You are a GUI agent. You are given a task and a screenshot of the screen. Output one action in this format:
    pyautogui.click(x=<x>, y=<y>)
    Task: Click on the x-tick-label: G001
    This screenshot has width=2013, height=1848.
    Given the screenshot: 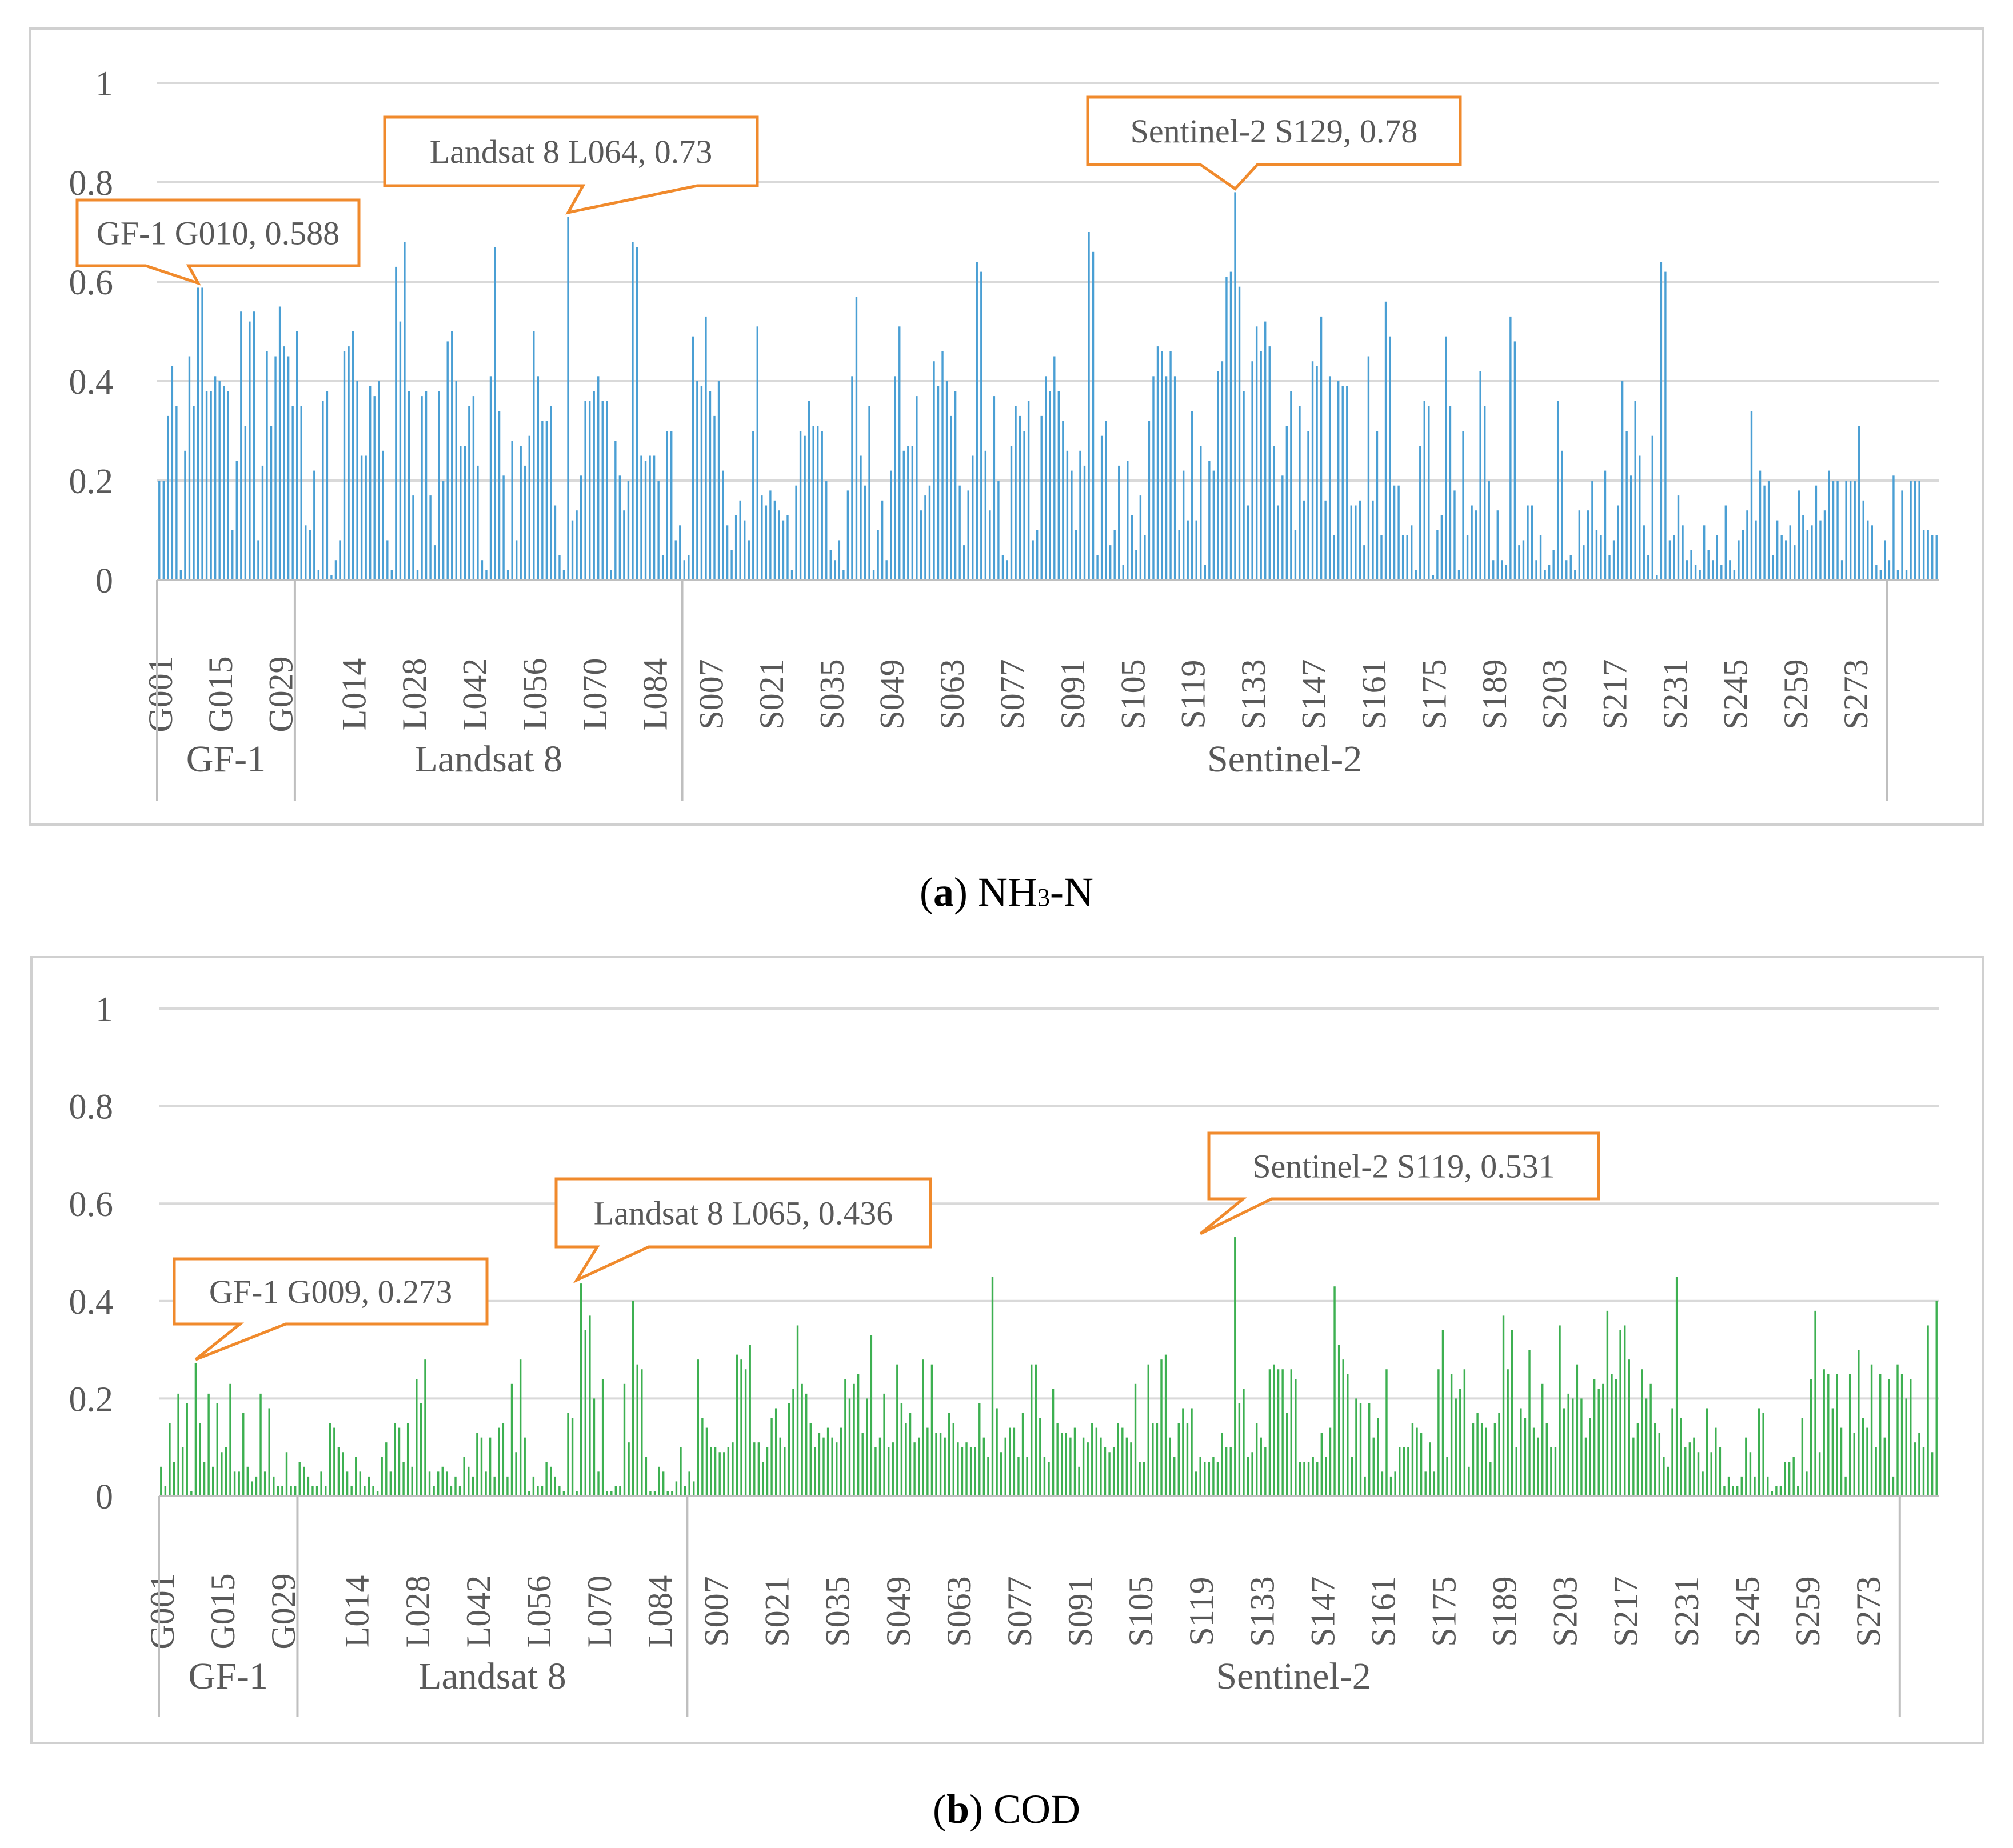 What is the action you would take?
    pyautogui.click(x=160, y=694)
    